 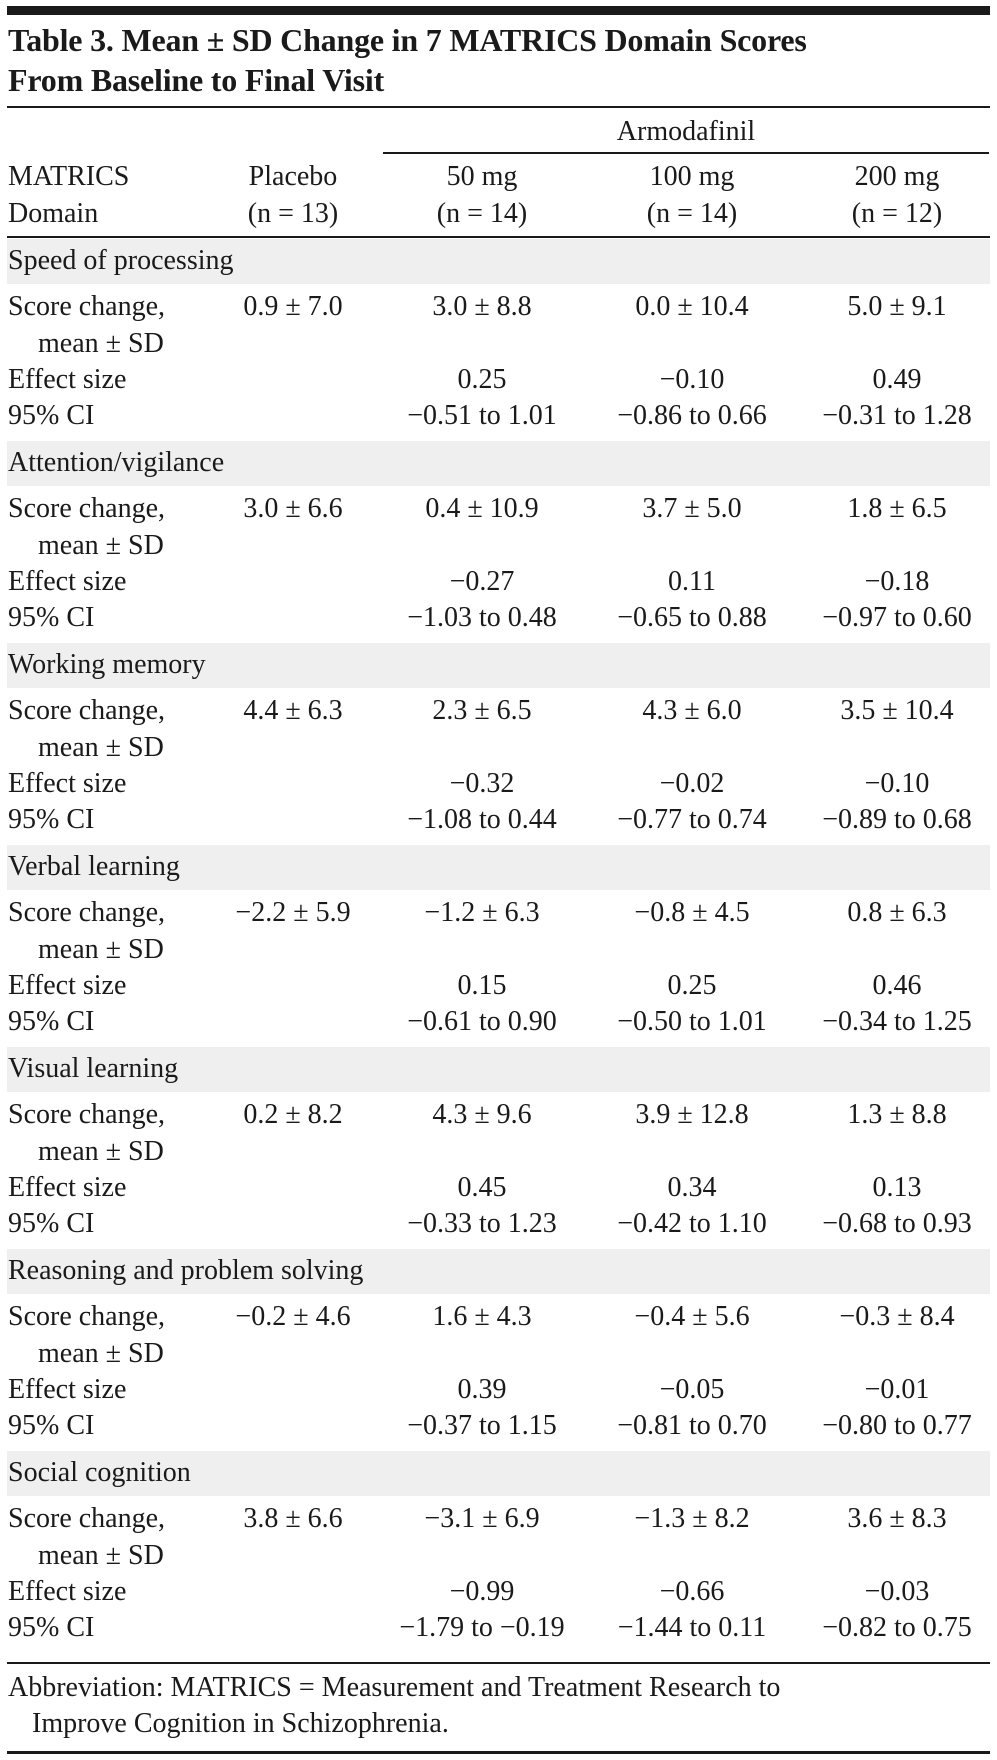 What do you see at coordinates (498, 665) in the screenshot?
I see `domain-header: Working memory` at bounding box center [498, 665].